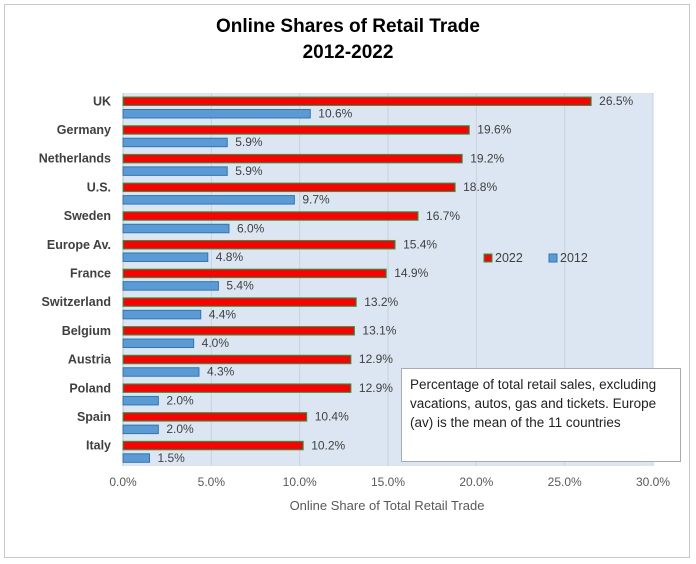  What do you see at coordinates (509, 258) in the screenshot?
I see `legend-label: 2022` at bounding box center [509, 258].